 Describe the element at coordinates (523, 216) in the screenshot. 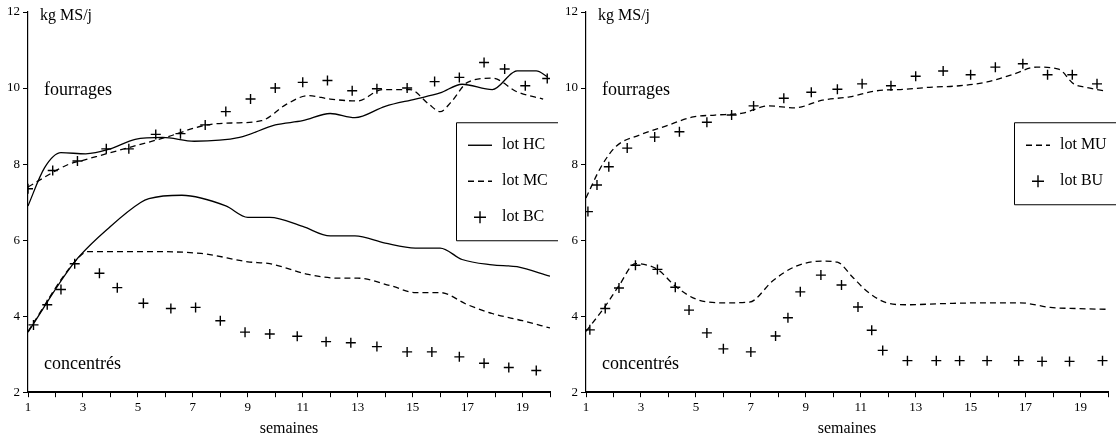

I see `legend-label: lot BC` at that location.